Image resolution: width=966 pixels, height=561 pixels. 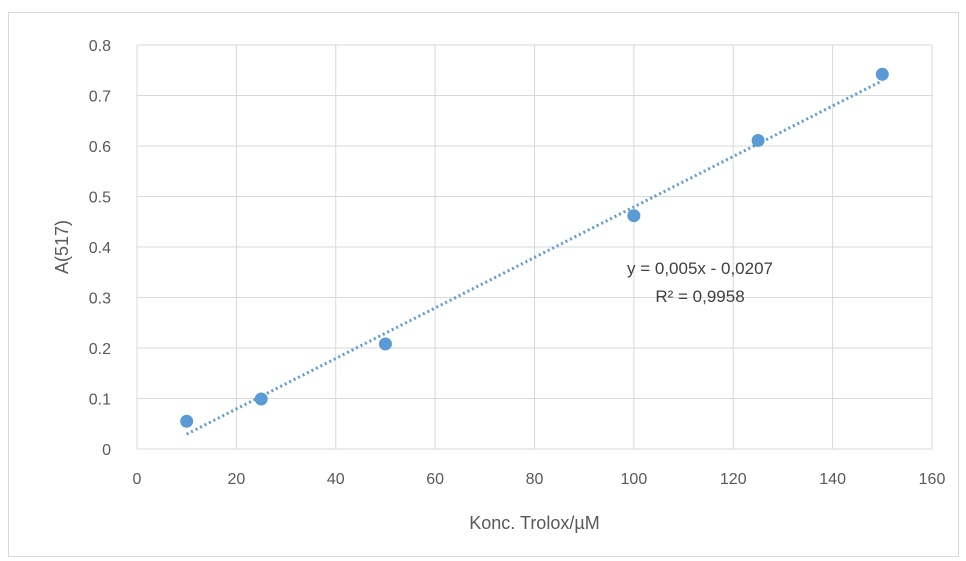 What do you see at coordinates (336, 479) in the screenshot?
I see `x-tick-label: 40` at bounding box center [336, 479].